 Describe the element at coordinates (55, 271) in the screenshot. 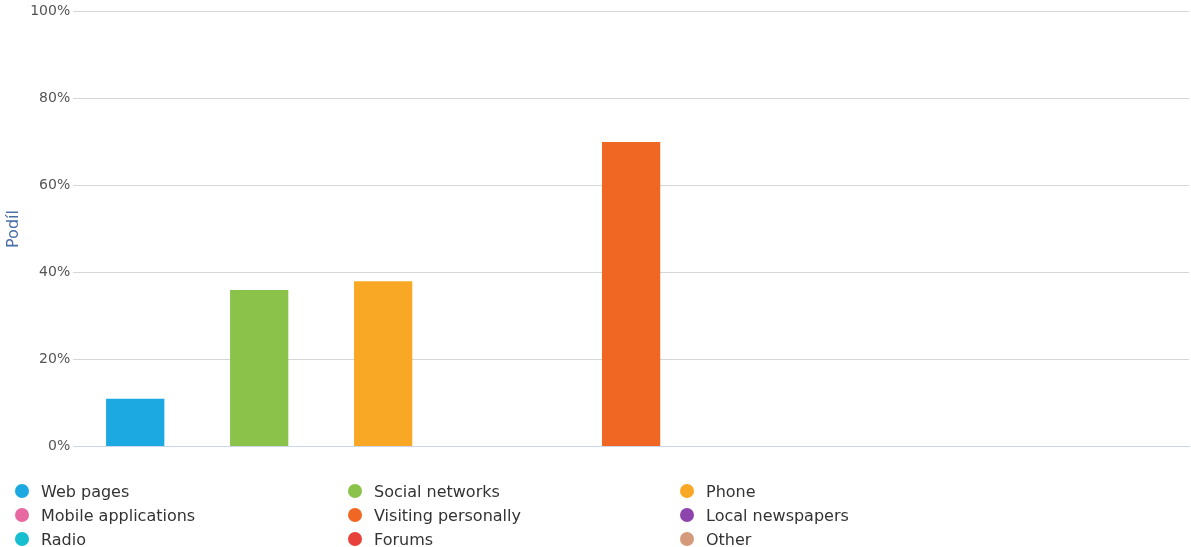

I see `y-tick-label: 40%` at that location.